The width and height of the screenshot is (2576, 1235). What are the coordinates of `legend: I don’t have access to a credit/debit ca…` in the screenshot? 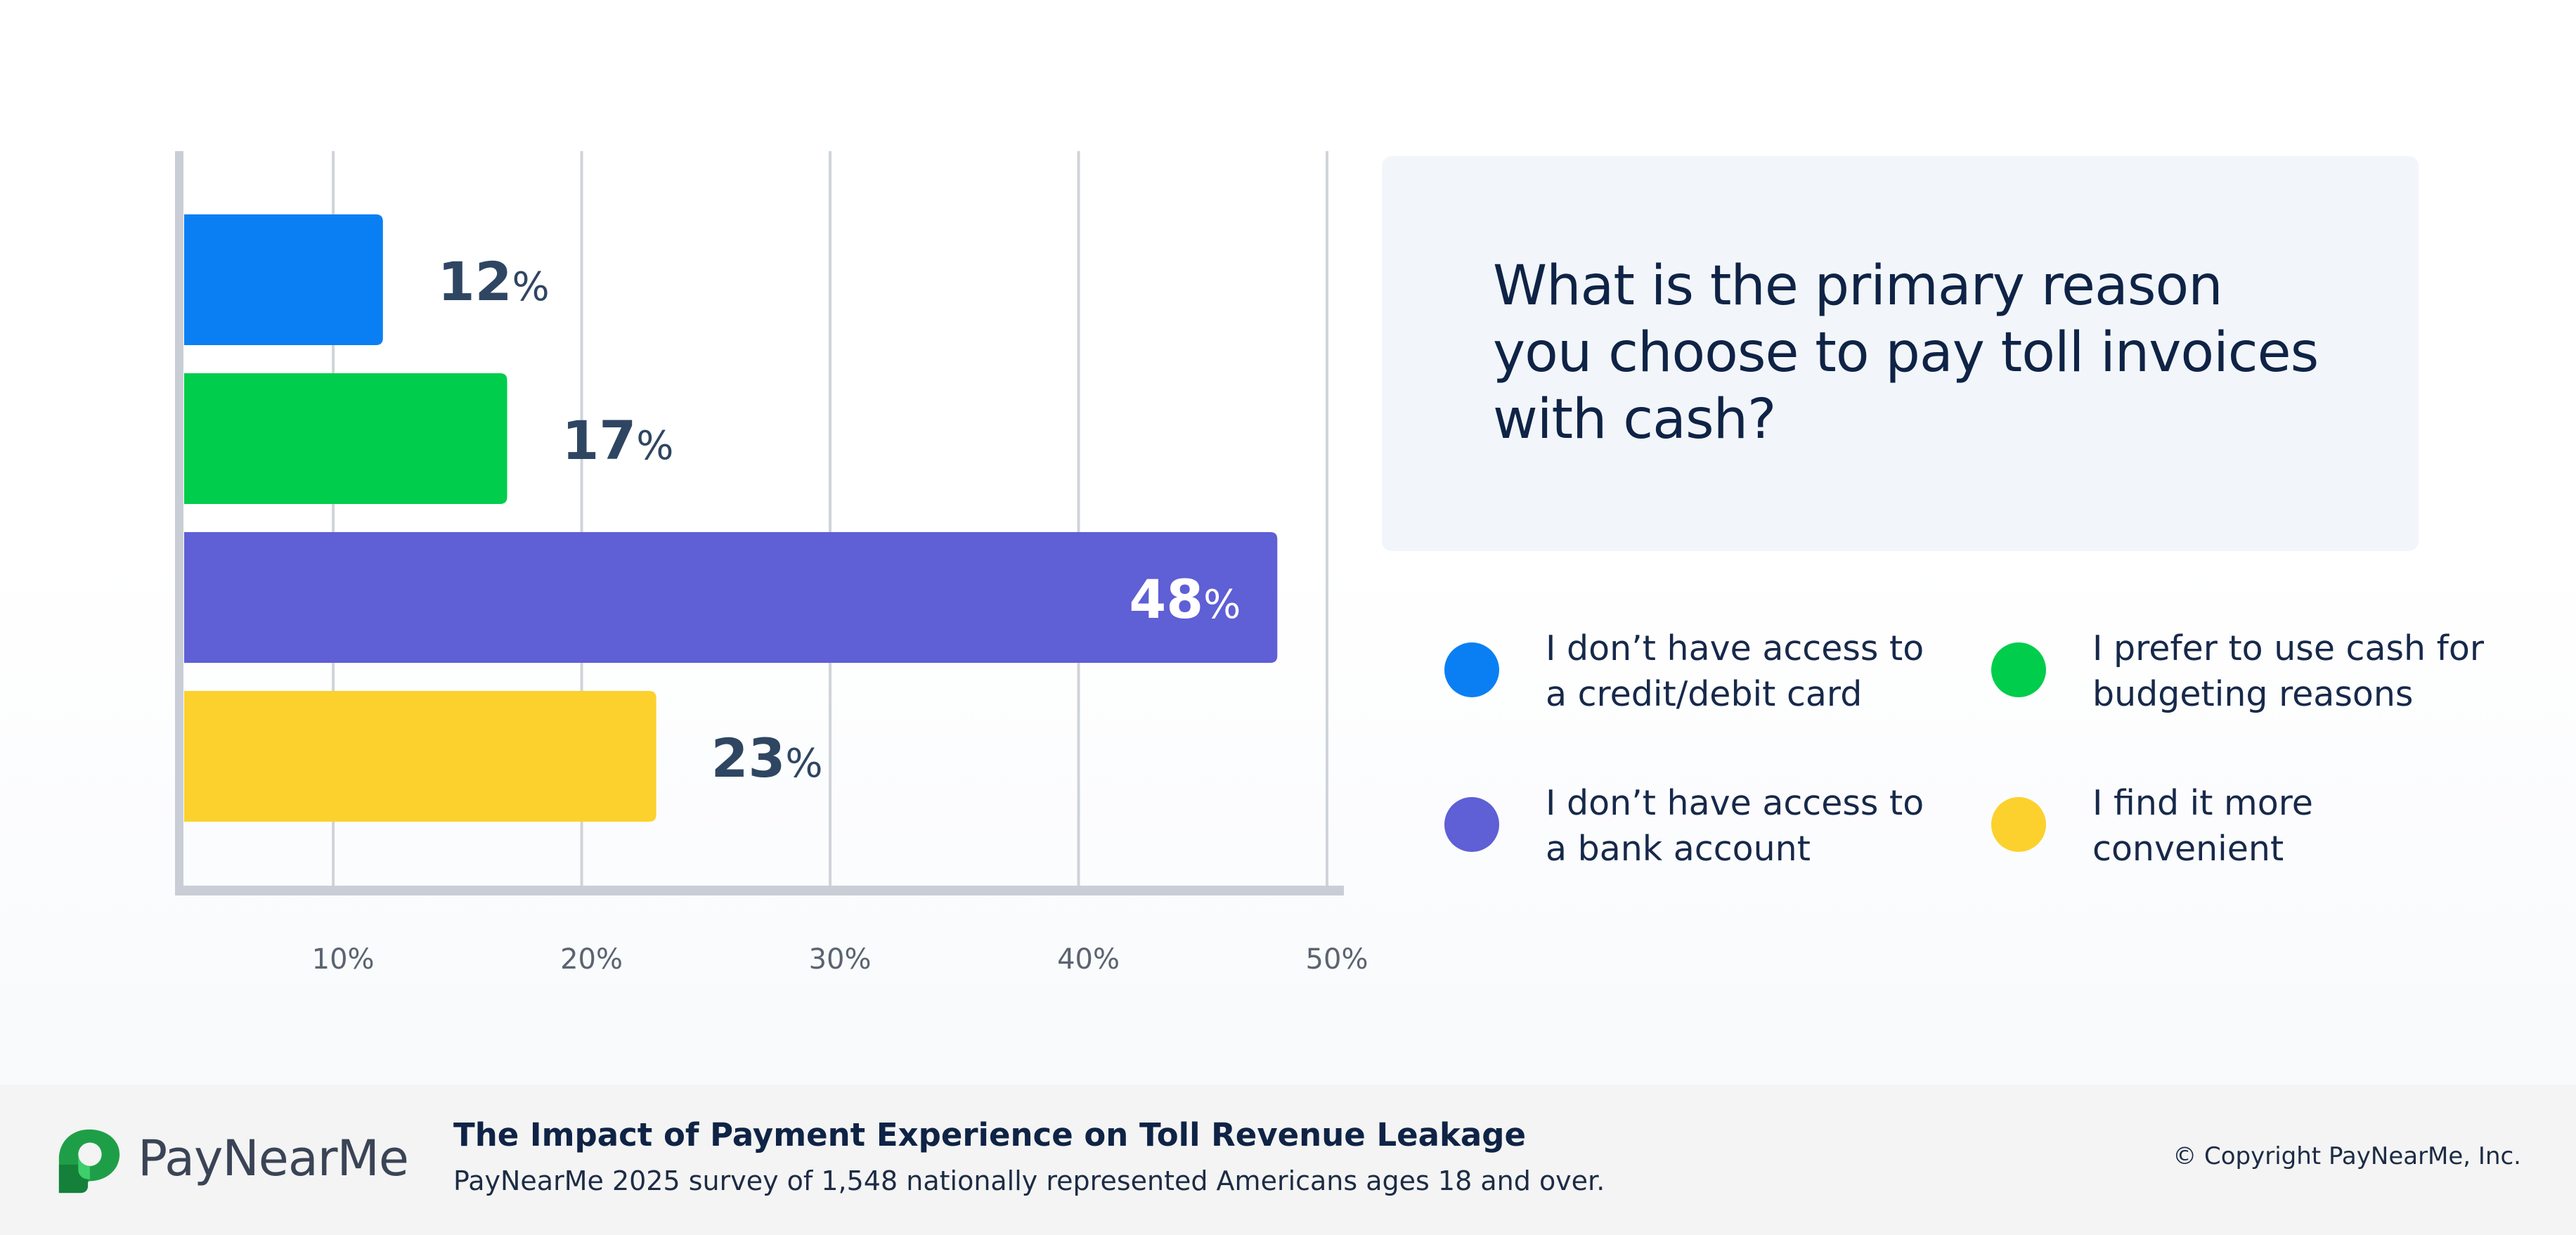 It's located at (1993, 752).